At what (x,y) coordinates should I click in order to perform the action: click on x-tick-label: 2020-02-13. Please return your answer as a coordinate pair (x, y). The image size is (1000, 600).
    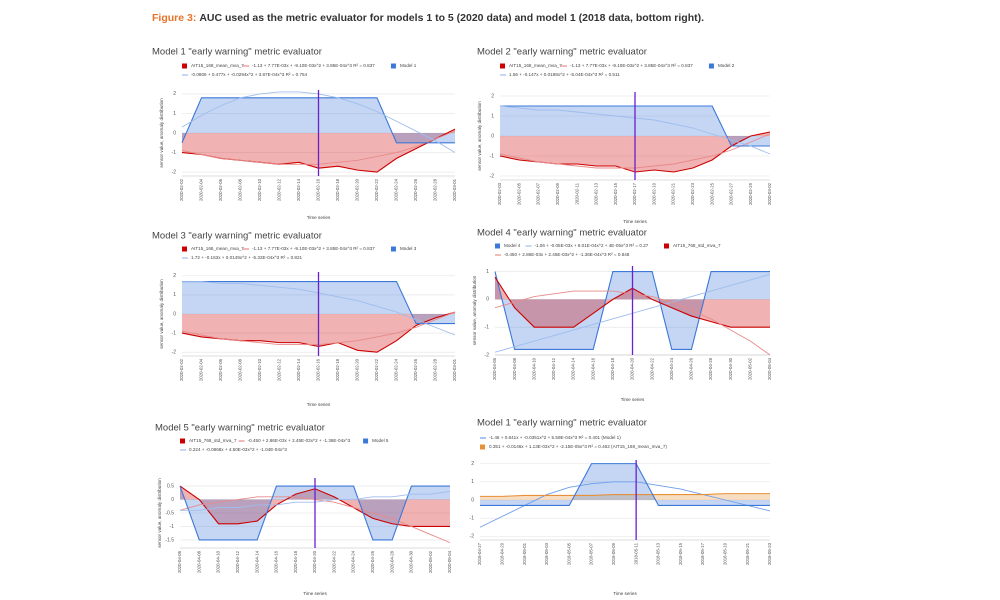
    Looking at the image, I should click on (596, 193).